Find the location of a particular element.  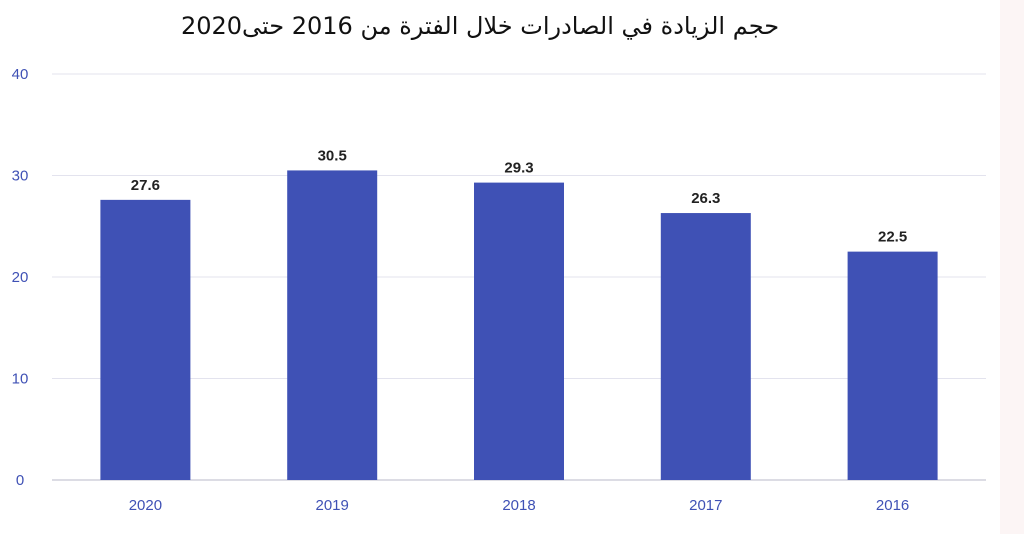

bar-2019 is located at coordinates (332, 325).